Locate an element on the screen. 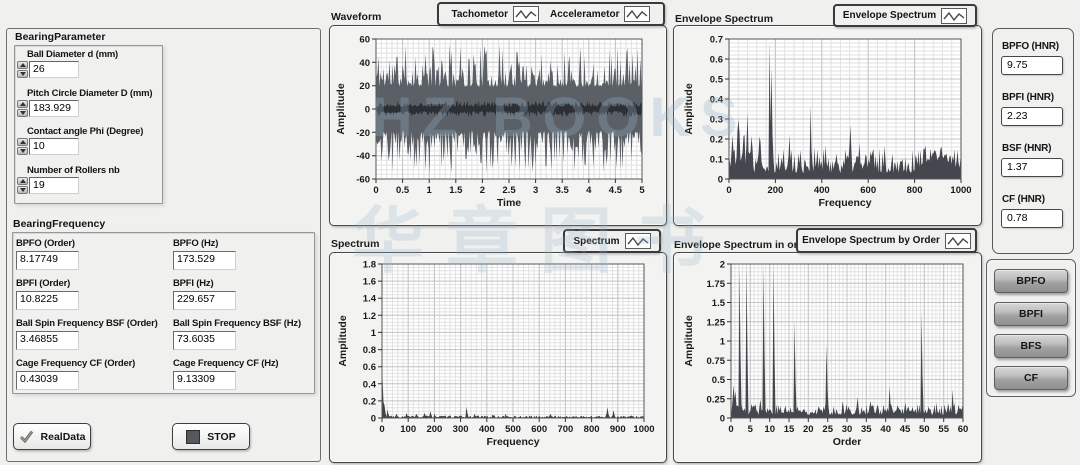 The height and width of the screenshot is (465, 1080). waveform-legend: Tachometor Accelerametor is located at coordinates (551, 14).